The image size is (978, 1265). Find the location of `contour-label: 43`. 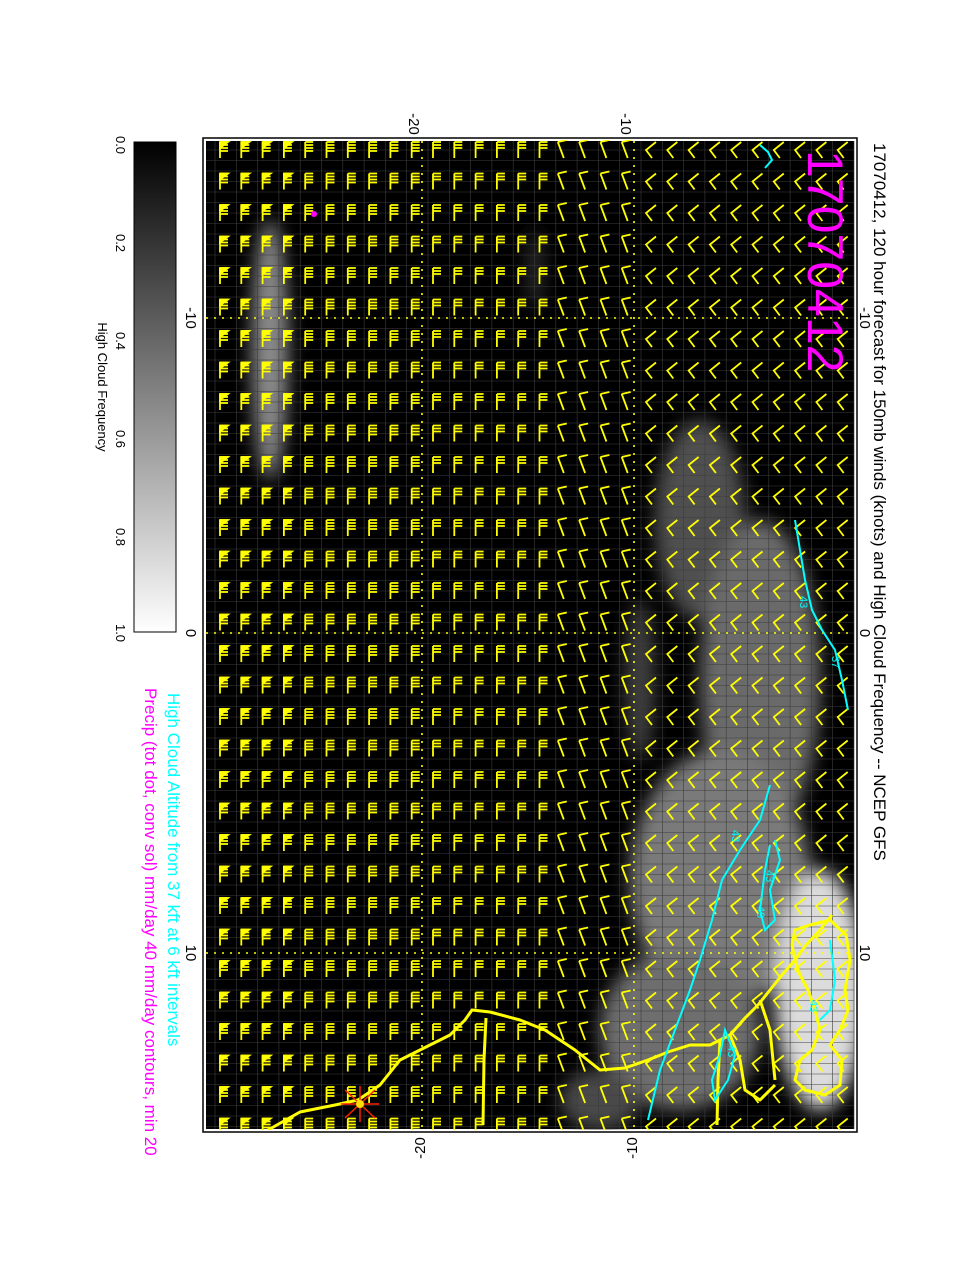

contour-label: 43 is located at coordinates (769, 876).